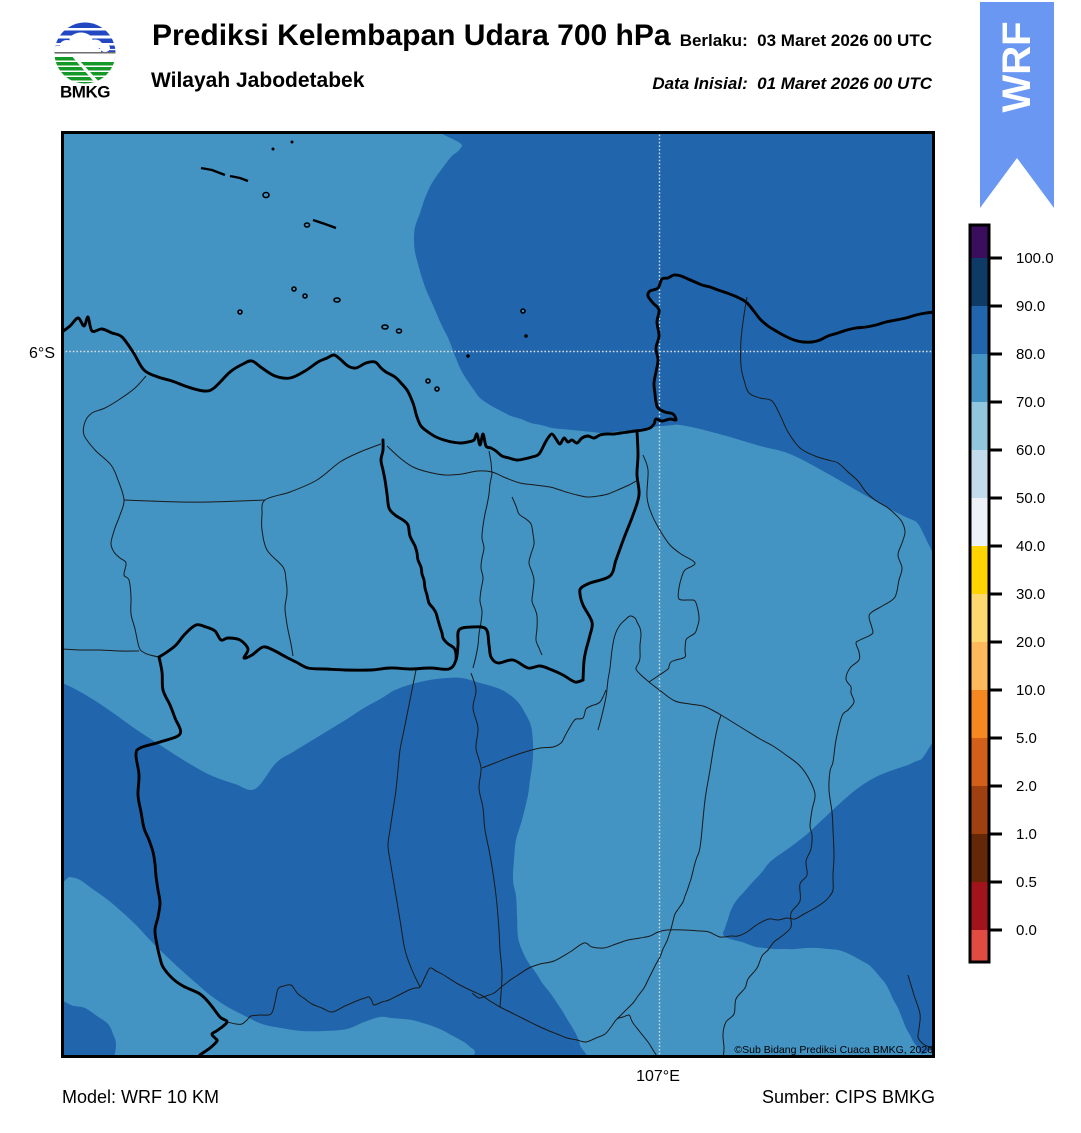 This screenshot has height=1133, width=1081. Describe the element at coordinates (1026, 738) in the screenshot. I see `svg-text: 5.0` at that location.